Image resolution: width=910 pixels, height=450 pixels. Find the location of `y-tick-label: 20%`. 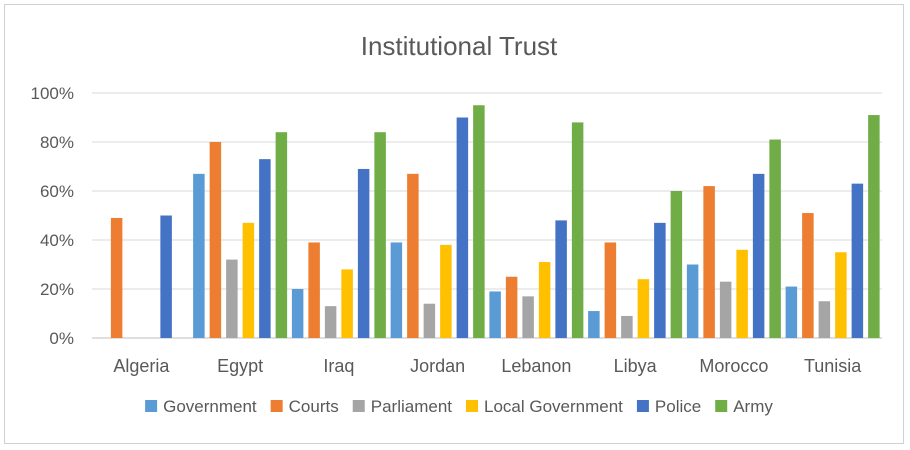

y-tick-label: 20% is located at coordinates (57, 289).